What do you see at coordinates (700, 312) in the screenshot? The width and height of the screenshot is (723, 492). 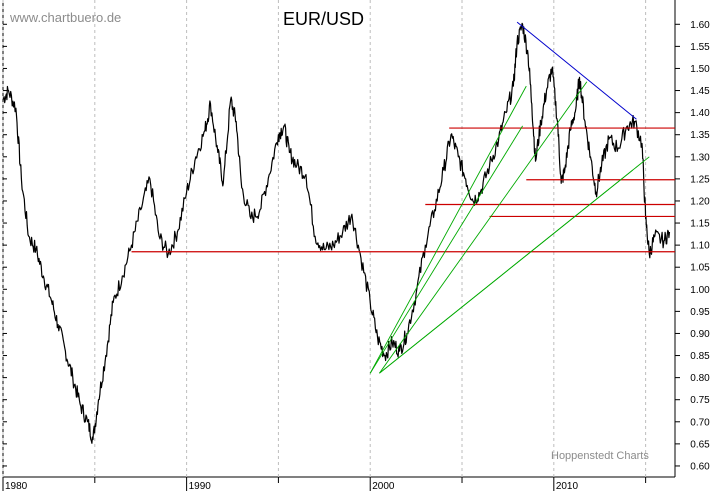 I see `y-tick-label: 0.95` at bounding box center [700, 312].